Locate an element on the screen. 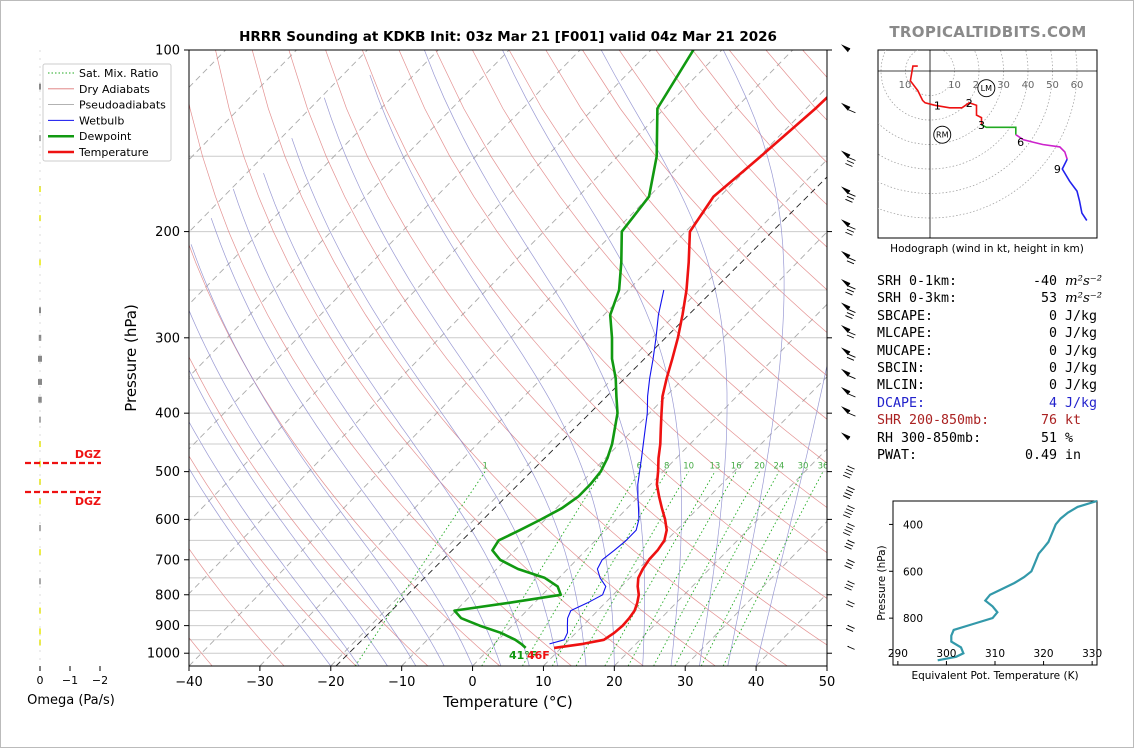 The height and width of the screenshot is (748, 1134). y-tick-label: 900 is located at coordinates (167, 626).